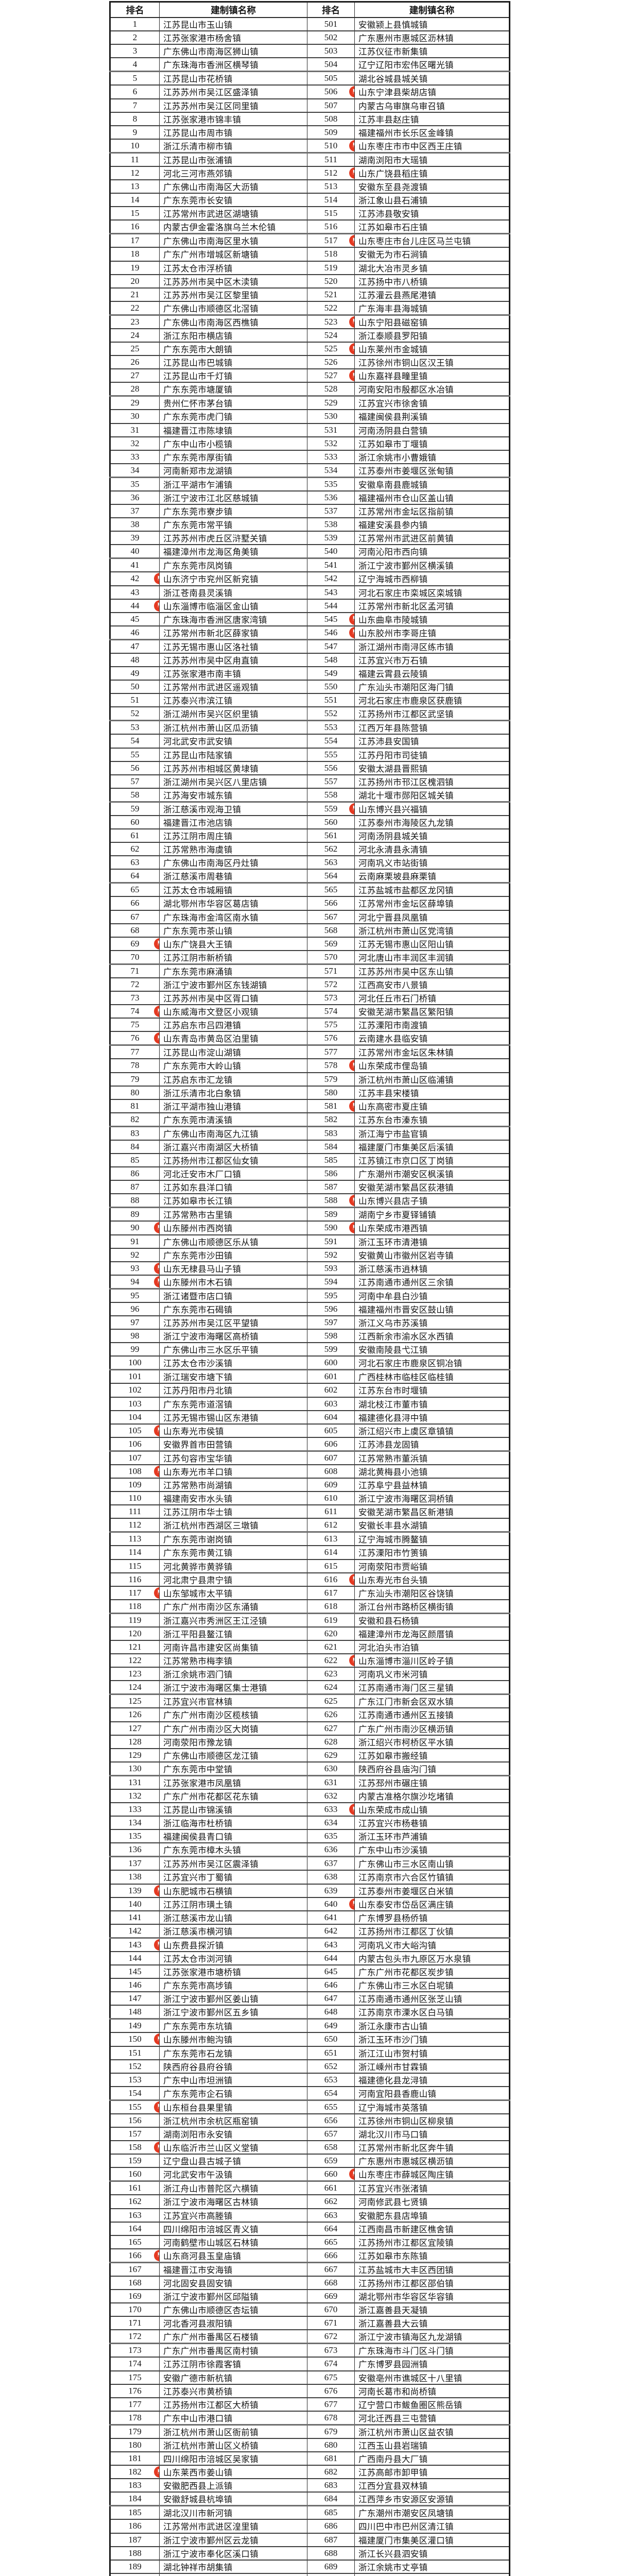 The width and height of the screenshot is (618, 2576). I want to click on rank-cell-left: 104, so click(135, 1417).